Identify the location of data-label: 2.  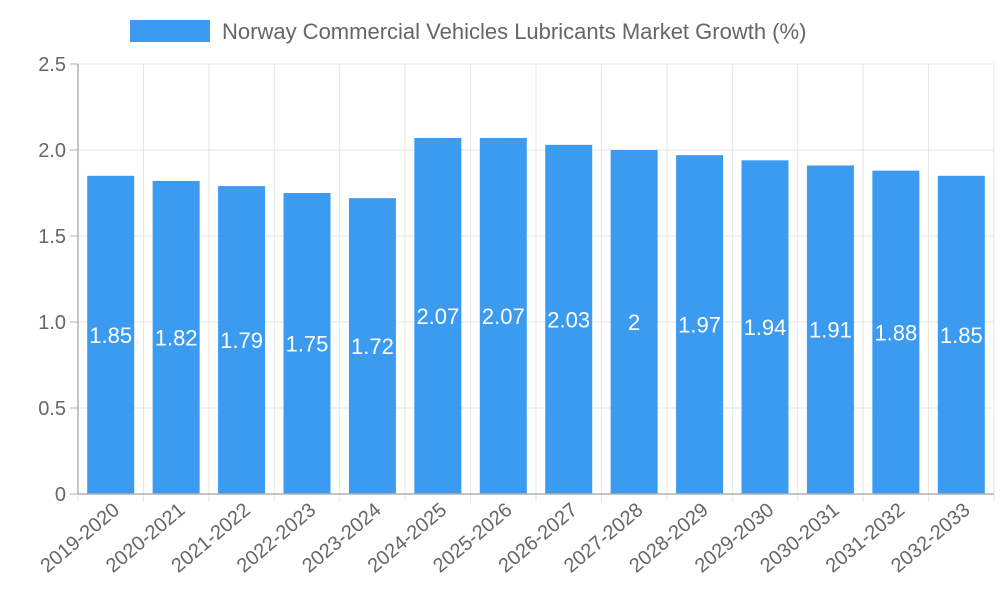
(634, 322).